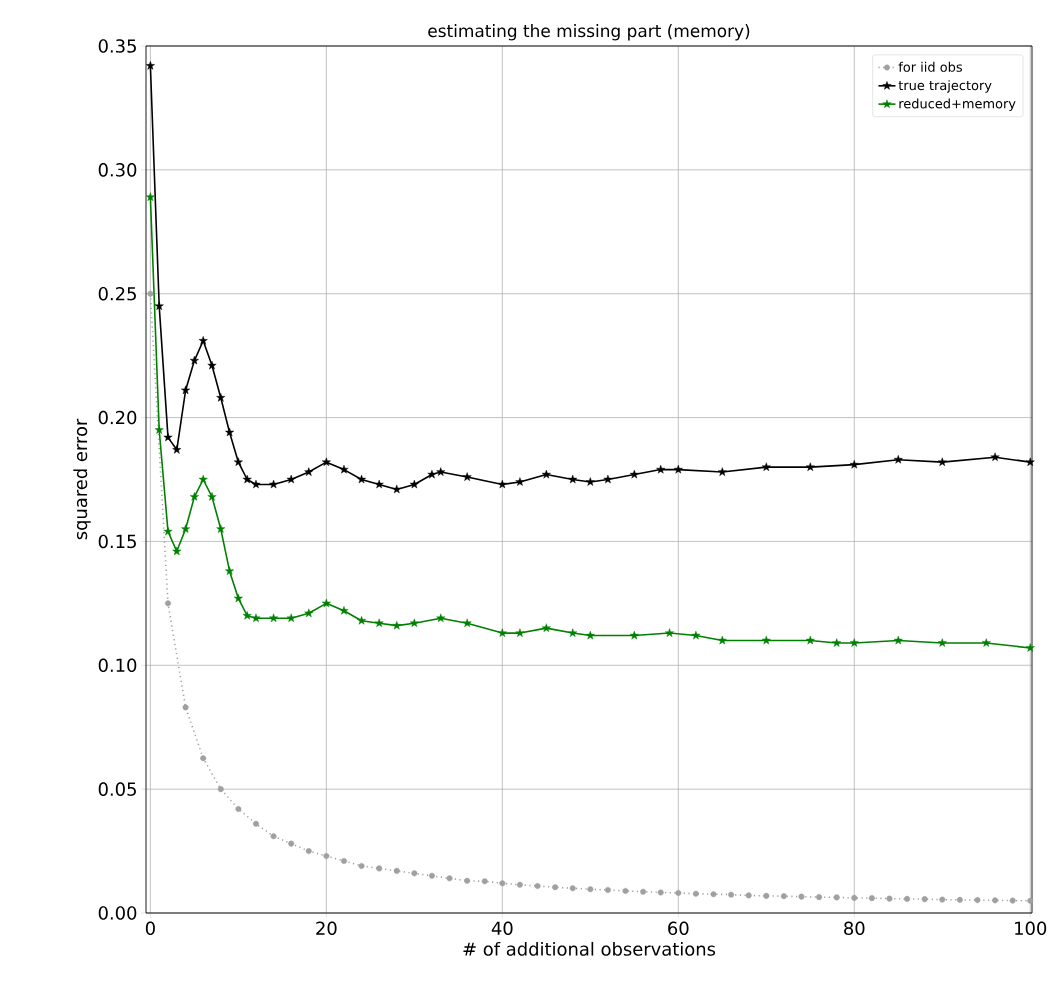 The image size is (1060, 997). I want to click on chart-title: estimating the missing part (memory), so click(589, 32).